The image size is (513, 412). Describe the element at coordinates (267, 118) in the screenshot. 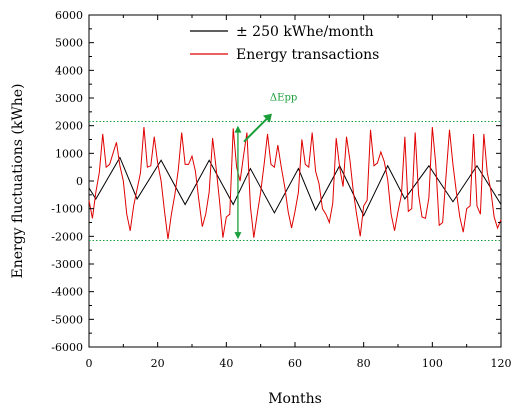

I see `delta-pointer-head` at that location.